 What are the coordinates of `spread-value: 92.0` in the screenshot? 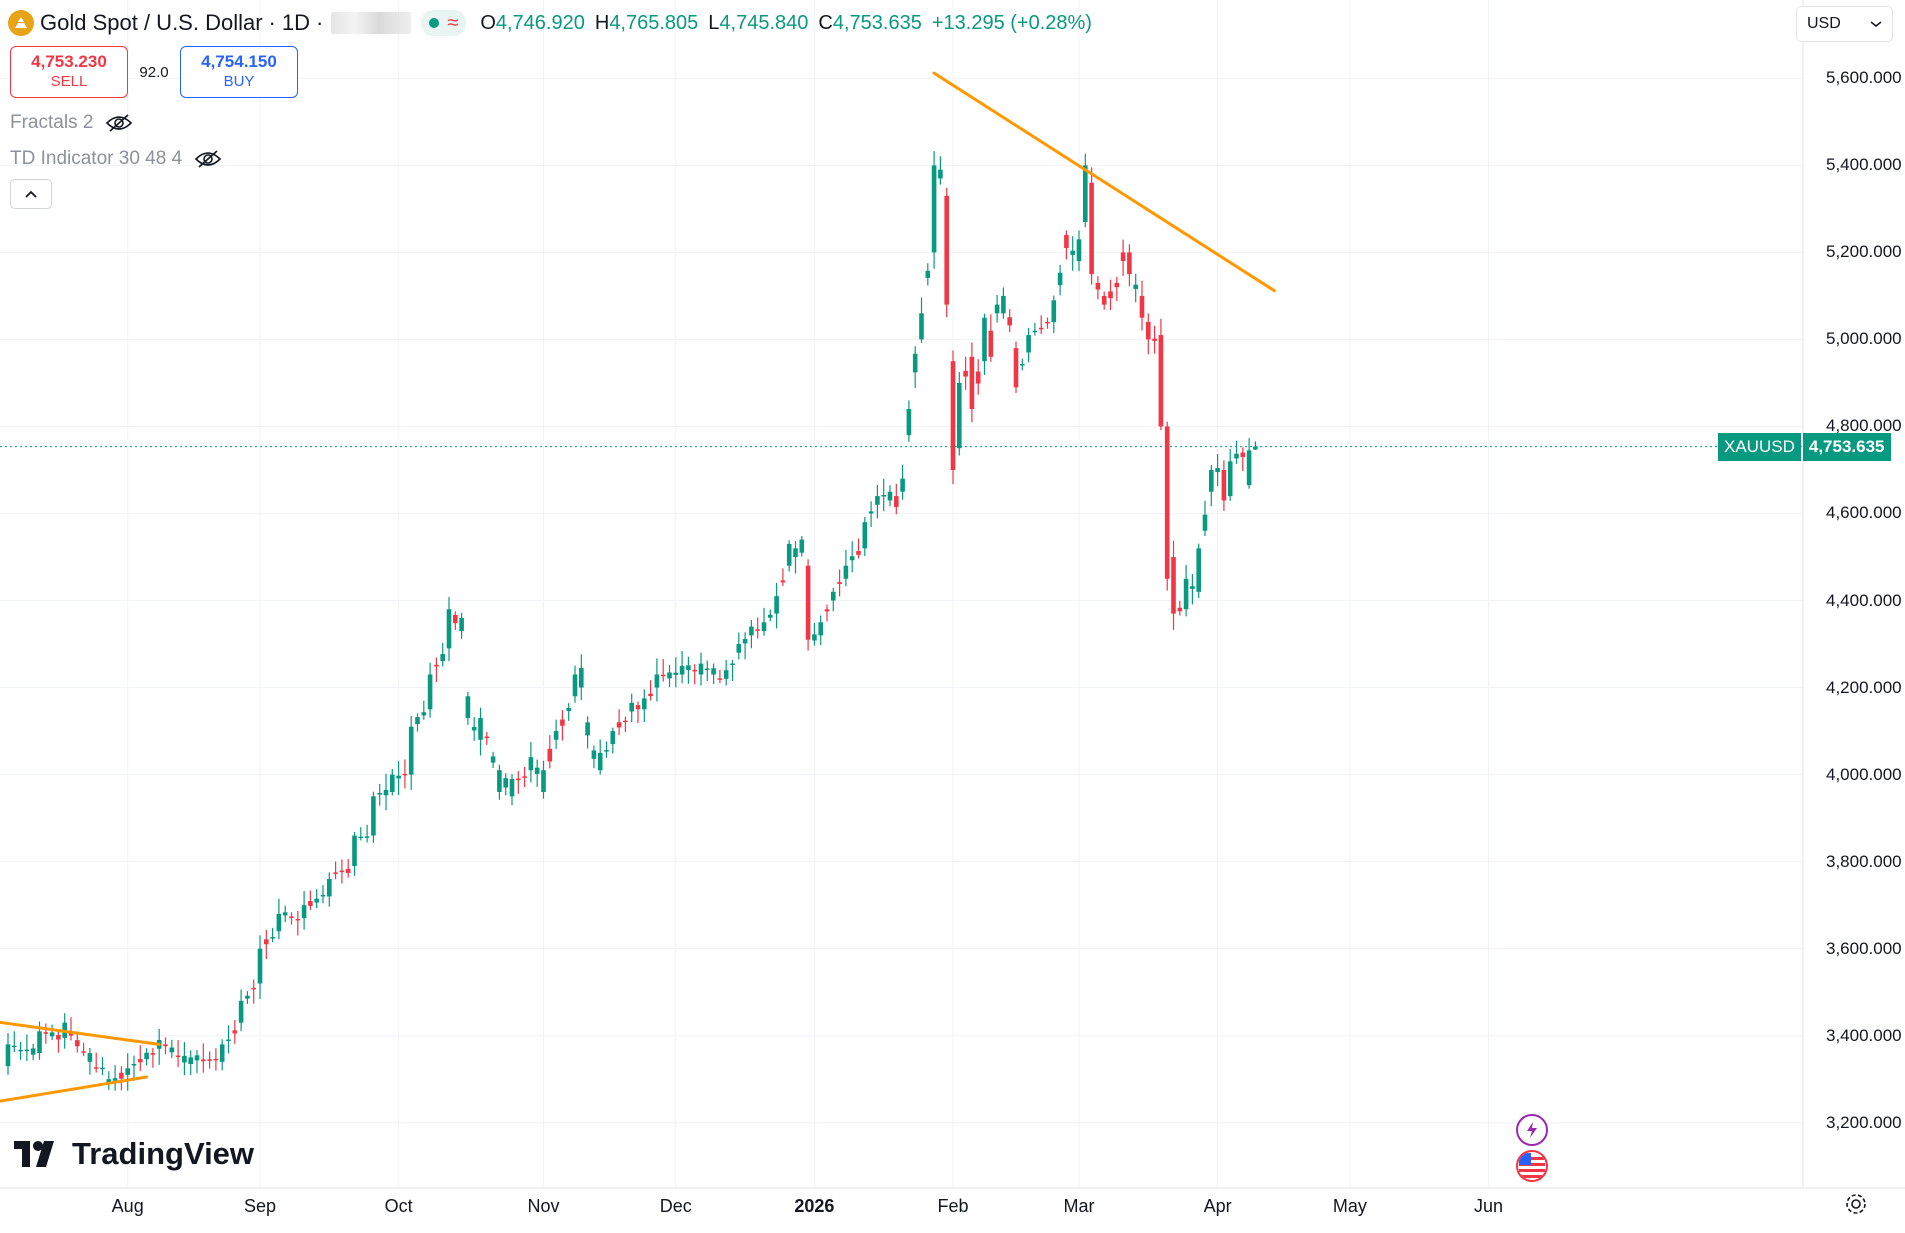 It's located at (154, 72).